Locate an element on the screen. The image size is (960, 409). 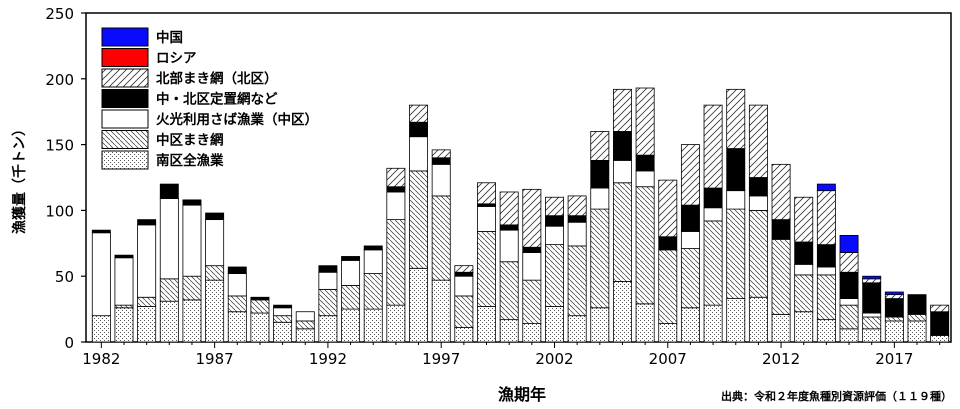
y-tick-label: 250 is located at coordinates (59, 14).